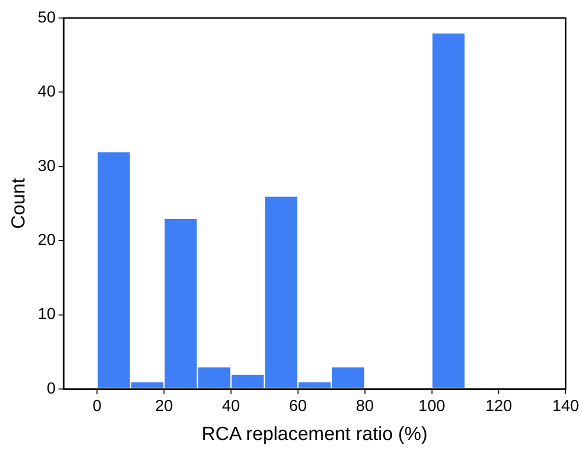 The image size is (582, 454). Describe the element at coordinates (47, 17) in the screenshot. I see `y-tick-label: 50` at that location.